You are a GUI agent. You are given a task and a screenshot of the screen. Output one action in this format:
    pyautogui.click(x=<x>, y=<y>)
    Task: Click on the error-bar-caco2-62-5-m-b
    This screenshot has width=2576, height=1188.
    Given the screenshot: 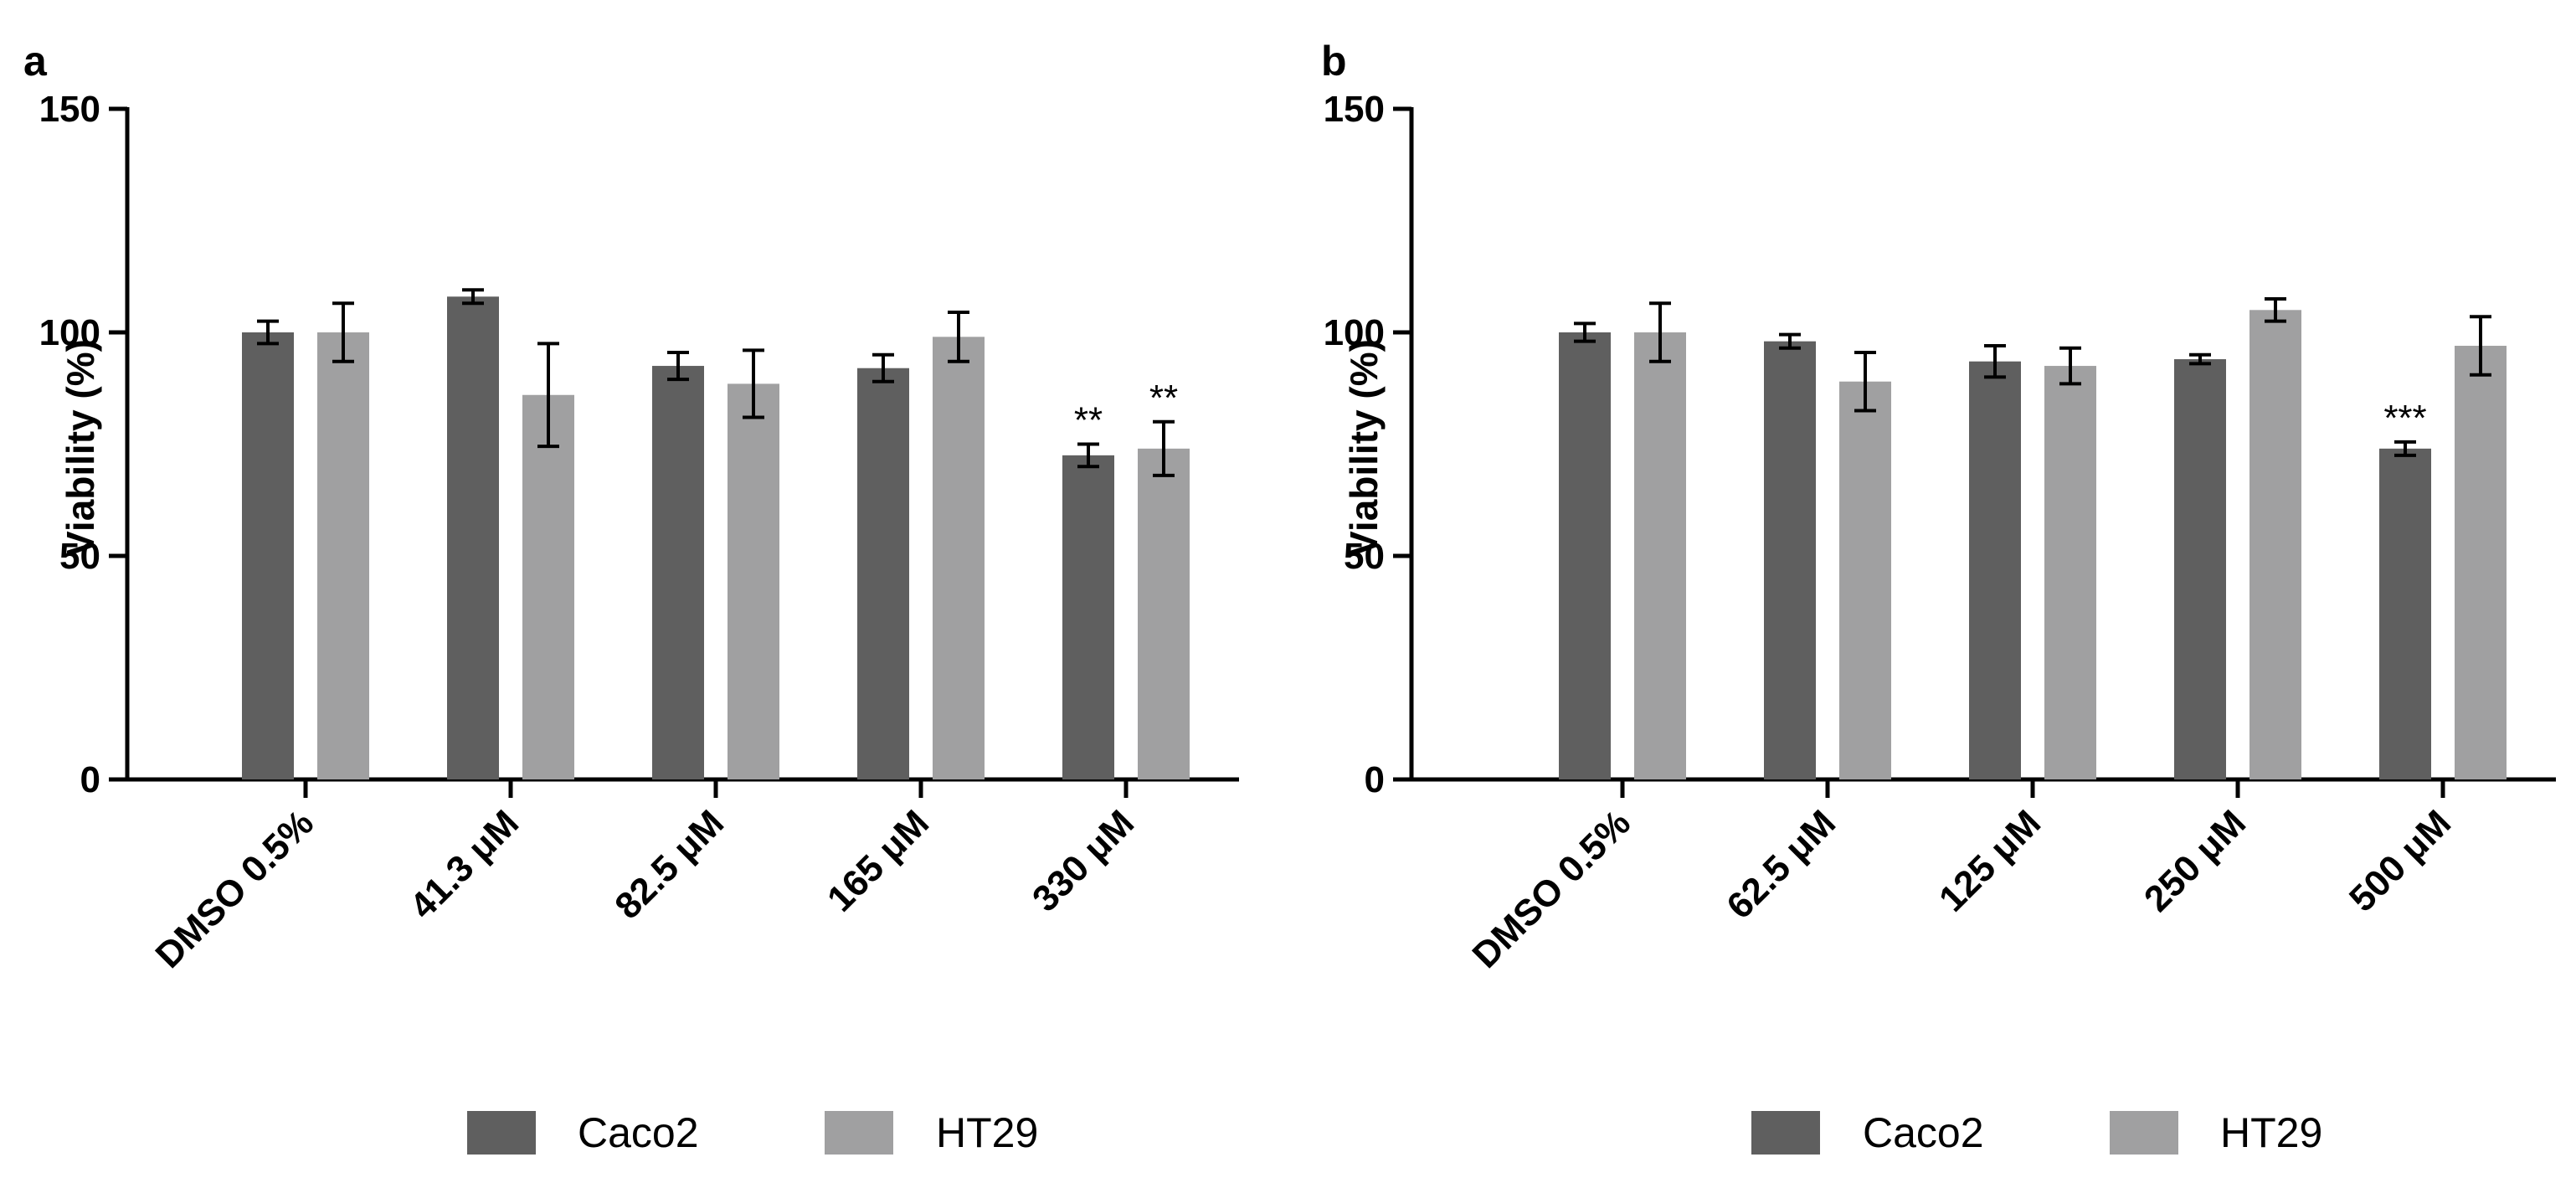 What is the action you would take?
    pyautogui.click(x=1790, y=341)
    